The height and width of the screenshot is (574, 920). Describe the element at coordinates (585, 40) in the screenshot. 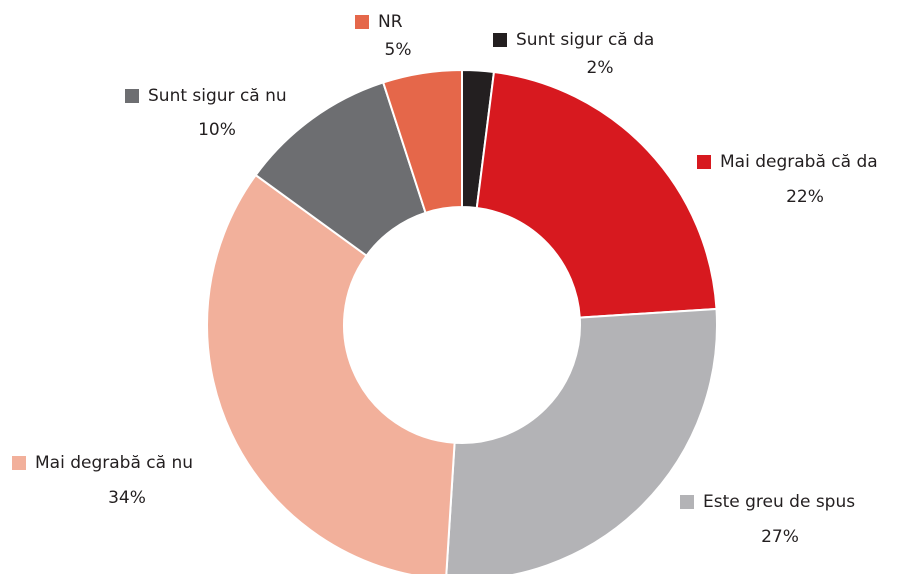

I see `legend-label: Sunt sigur că da` at that location.